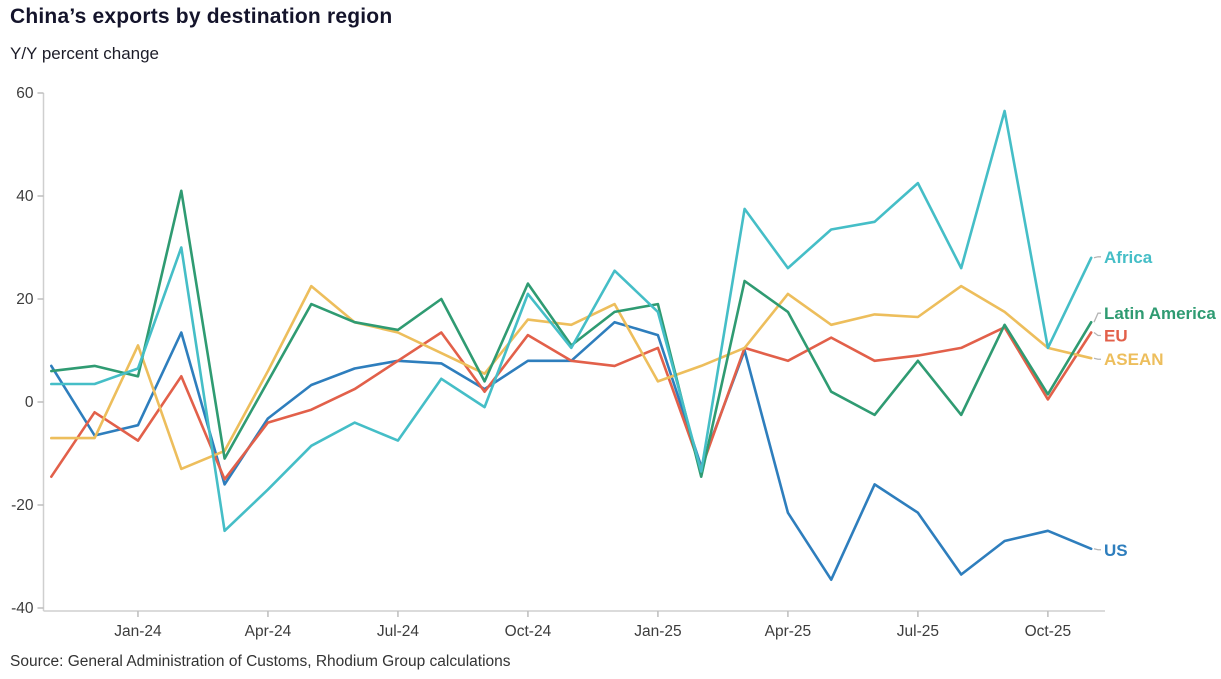  I want to click on x-tick-label: Oct-24, so click(528, 631).